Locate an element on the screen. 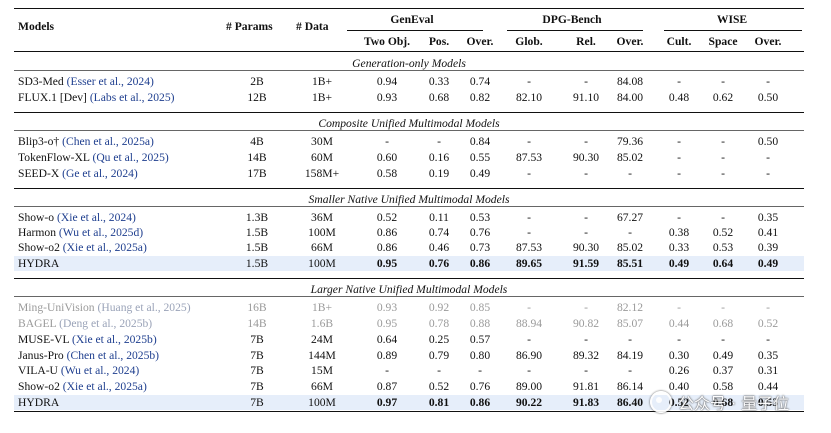 The height and width of the screenshot is (433, 831). model-name: MUSE-VL (Xie et al., 2025b) is located at coordinates (87, 339).